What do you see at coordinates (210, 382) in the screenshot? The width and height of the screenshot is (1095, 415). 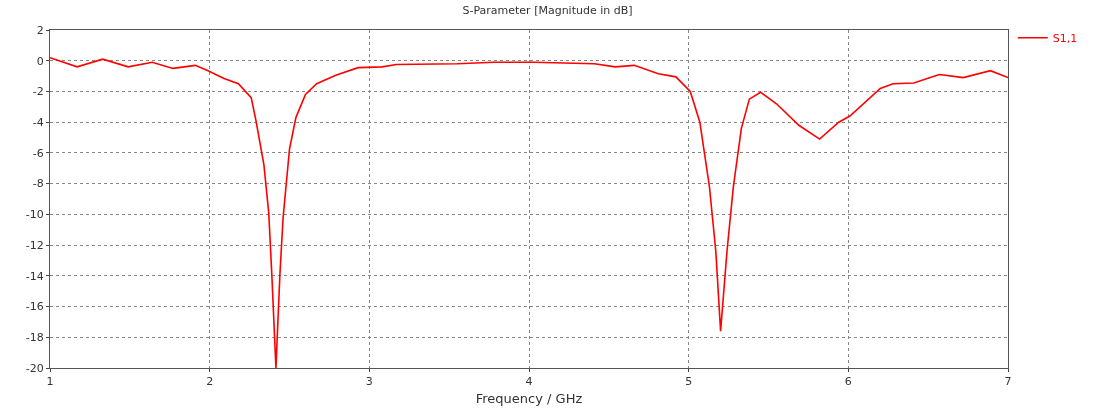 I see `x-tick-label: 2` at bounding box center [210, 382].